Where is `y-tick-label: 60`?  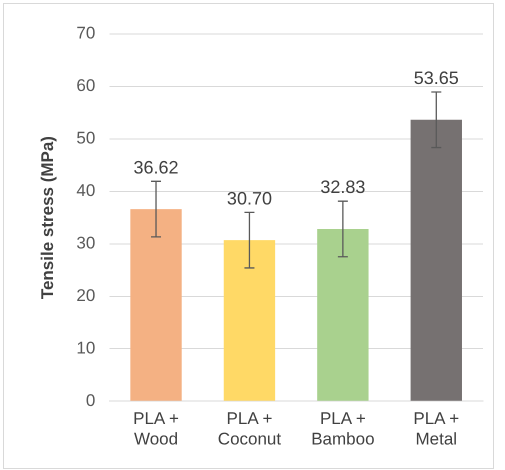
y-tick-label: 60 is located at coordinates (86, 86).